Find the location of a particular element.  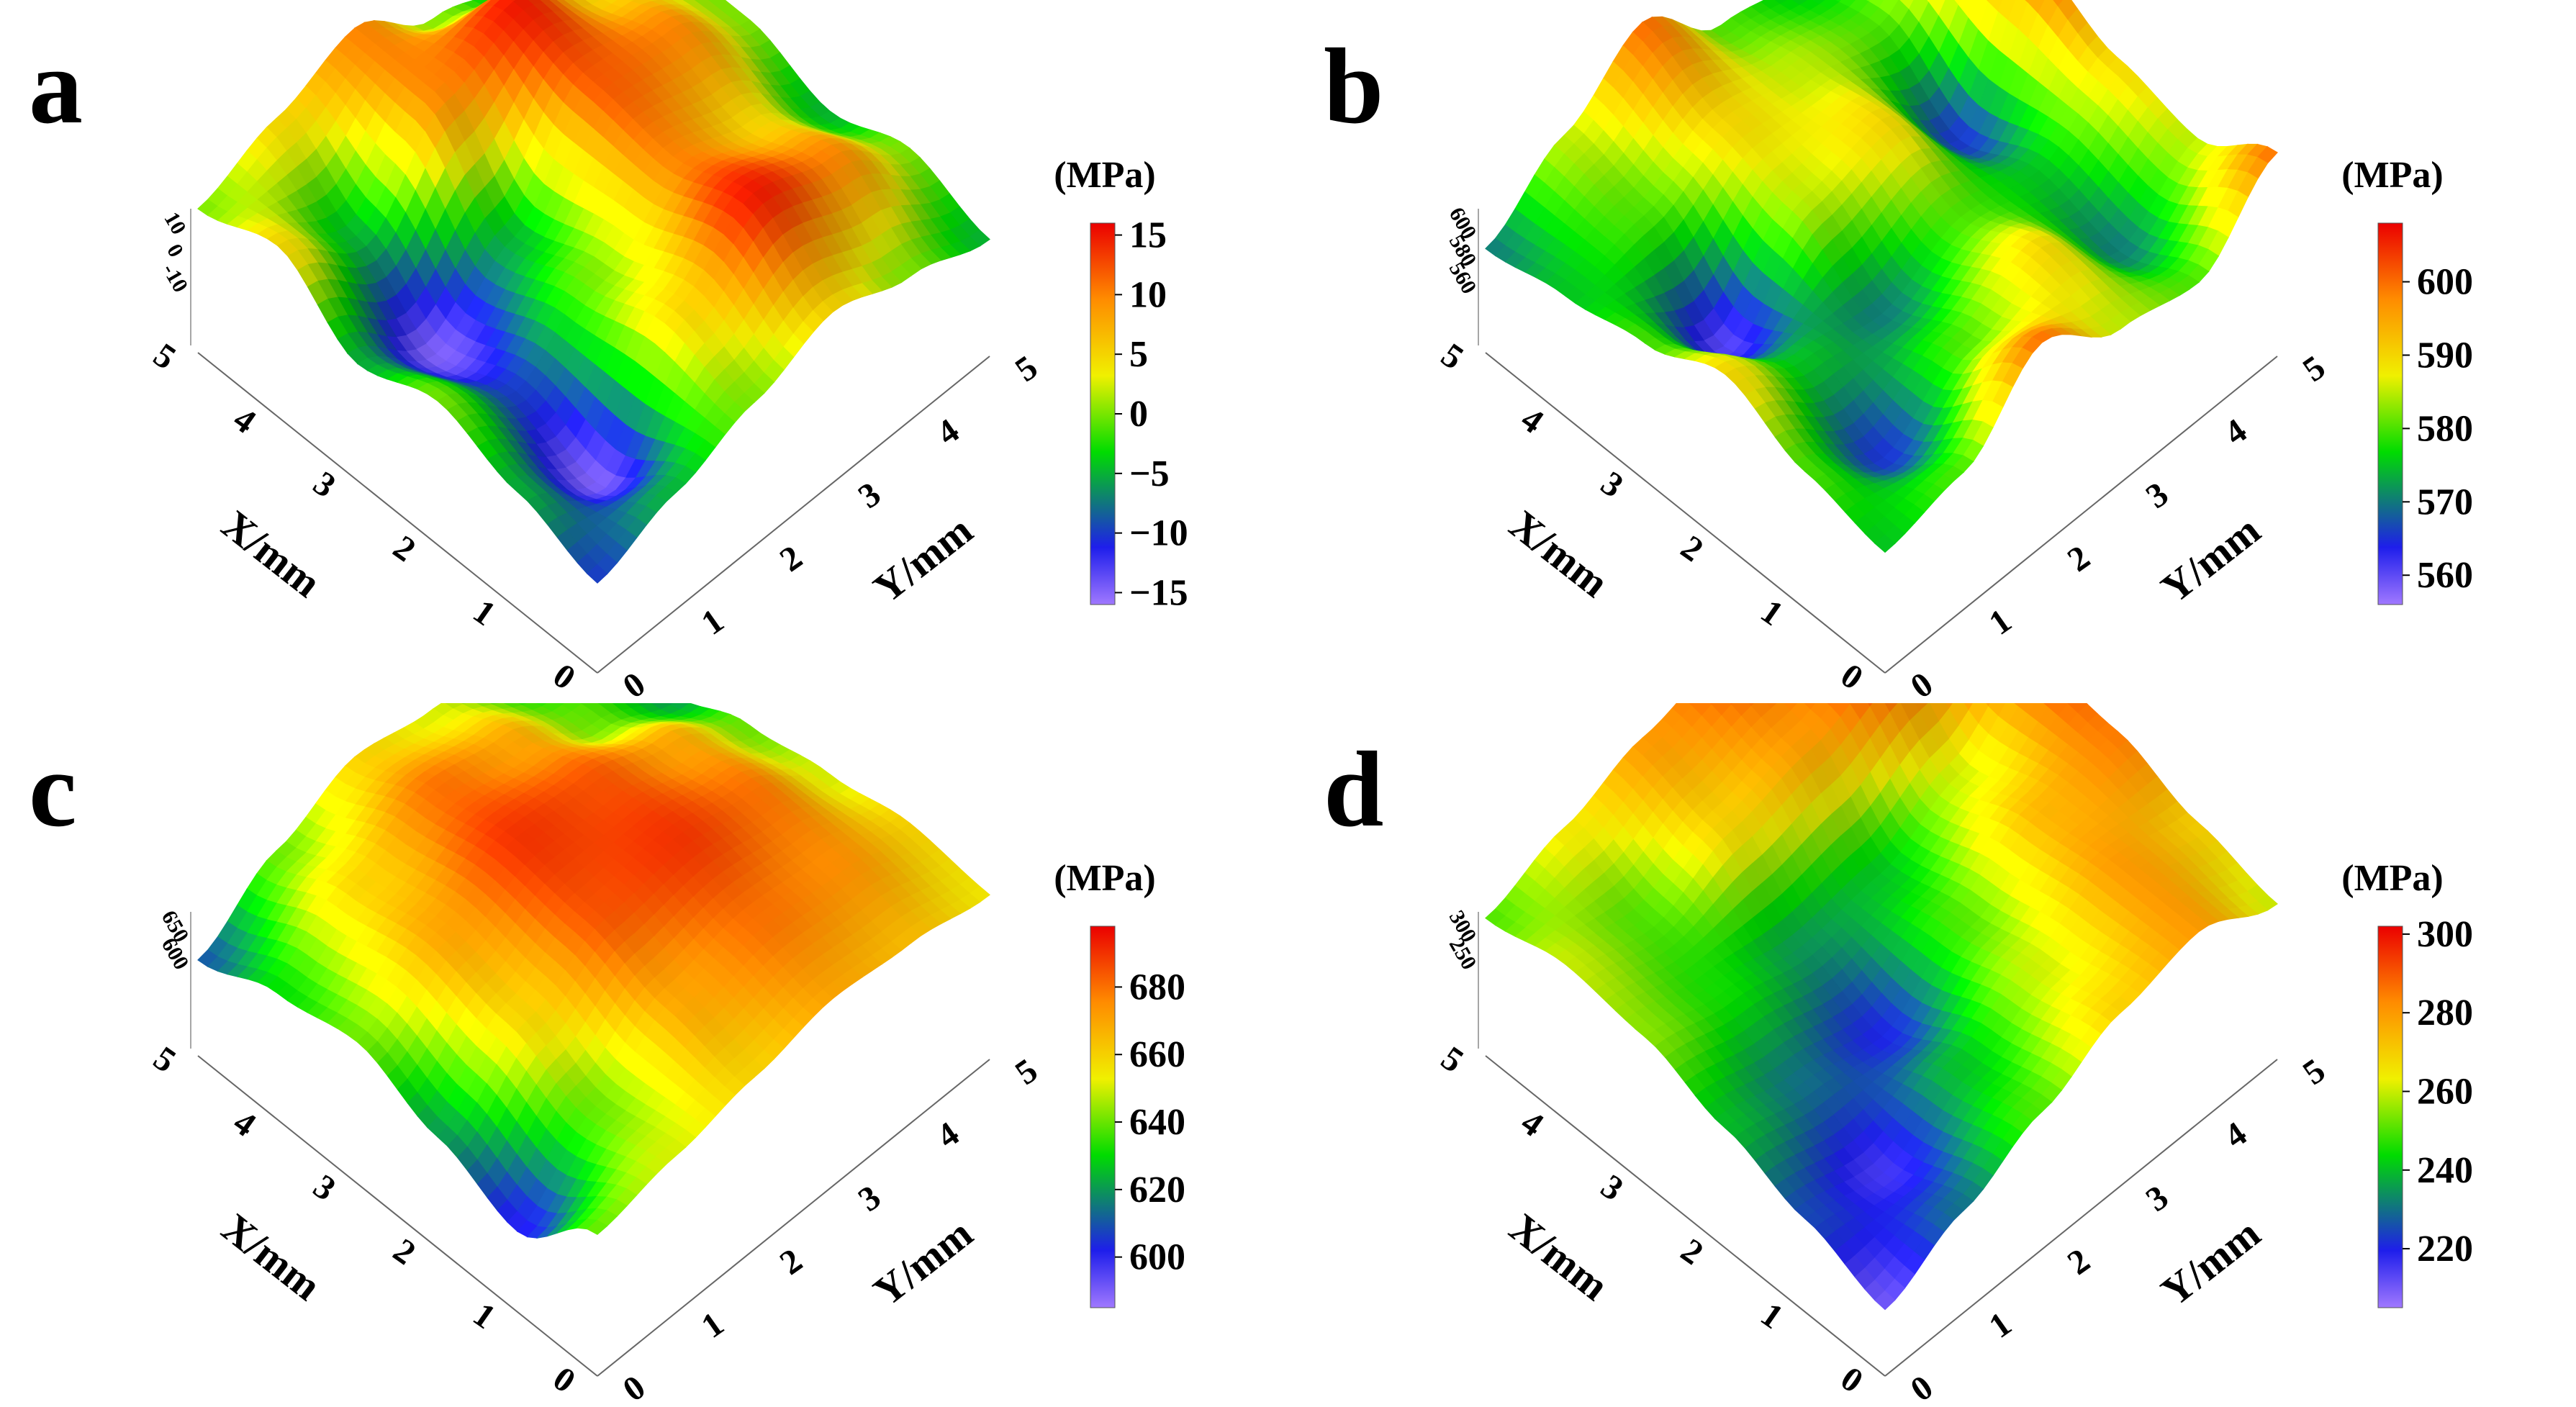

colorbar-tick-label: 10 is located at coordinates (1148, 294).